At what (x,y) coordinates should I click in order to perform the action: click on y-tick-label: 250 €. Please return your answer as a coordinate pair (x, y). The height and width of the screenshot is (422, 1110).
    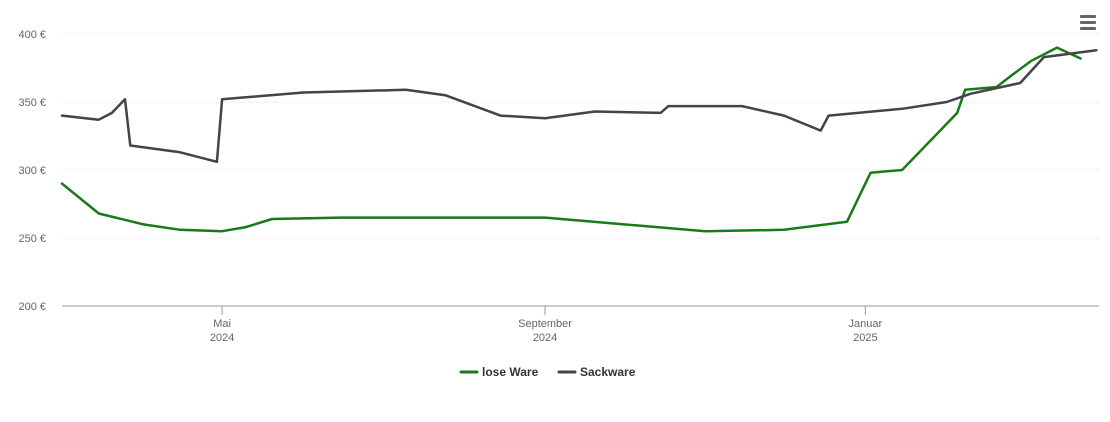
    Looking at the image, I should click on (32, 239).